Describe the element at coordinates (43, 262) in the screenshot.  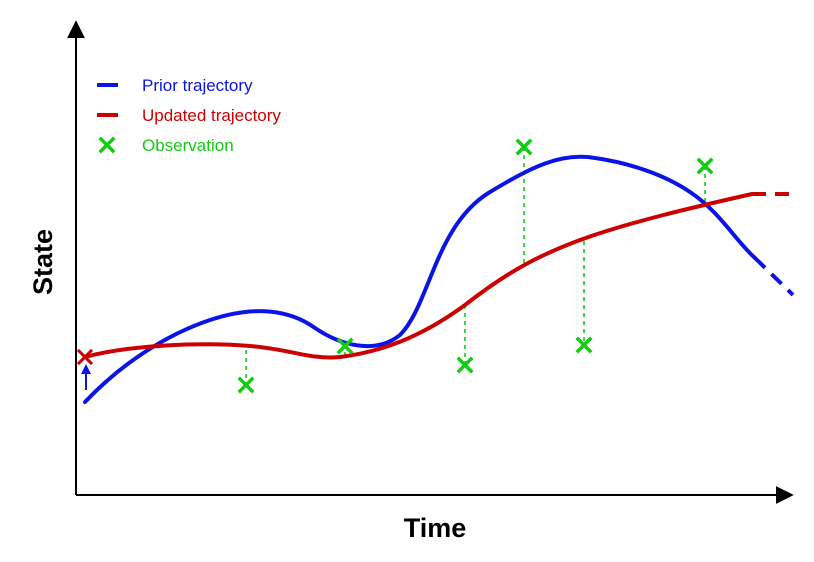
I see `y-axis-label: State` at that location.